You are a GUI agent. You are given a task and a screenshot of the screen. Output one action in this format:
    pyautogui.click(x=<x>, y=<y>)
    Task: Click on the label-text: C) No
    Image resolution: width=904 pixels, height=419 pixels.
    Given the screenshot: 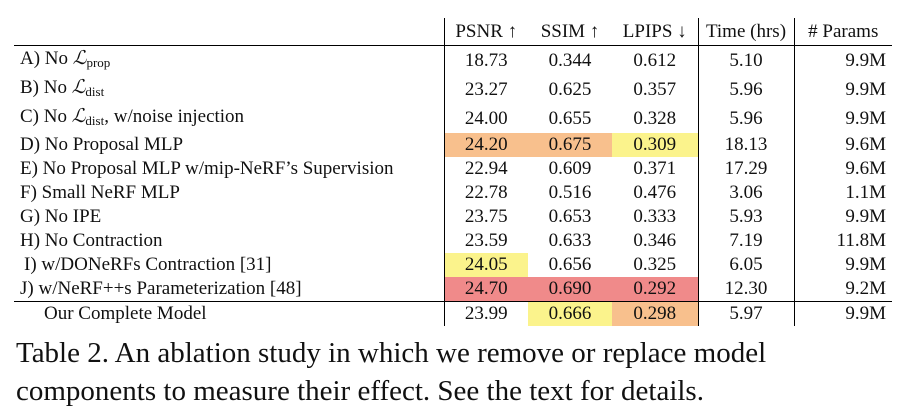 What is the action you would take?
    pyautogui.click(x=46, y=116)
    